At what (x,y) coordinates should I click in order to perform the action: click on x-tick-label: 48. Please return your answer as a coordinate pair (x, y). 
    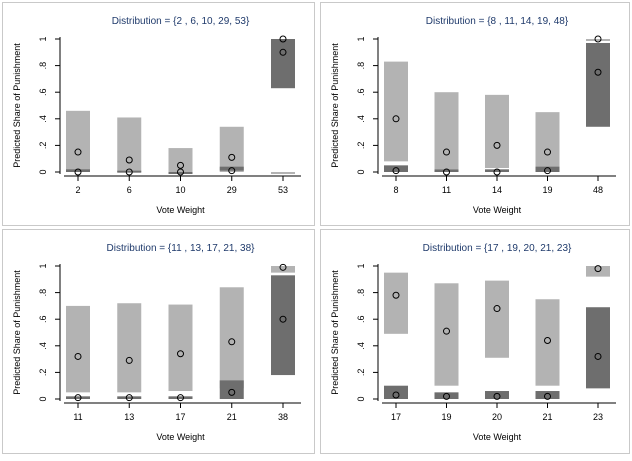
    Looking at the image, I should click on (598, 190).